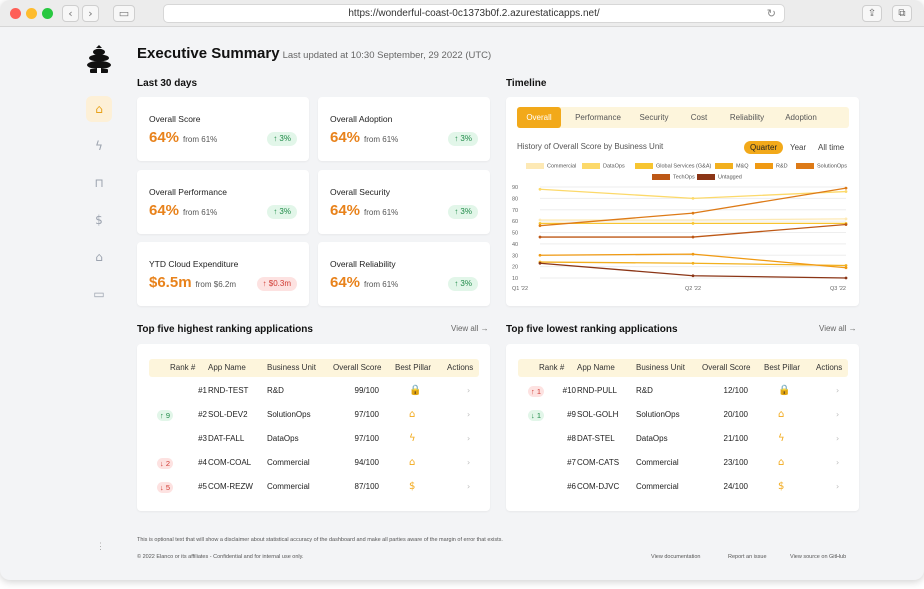 Image resolution: width=924 pixels, height=589 pixels. I want to click on legend-label: SolutionOps, so click(832, 166).